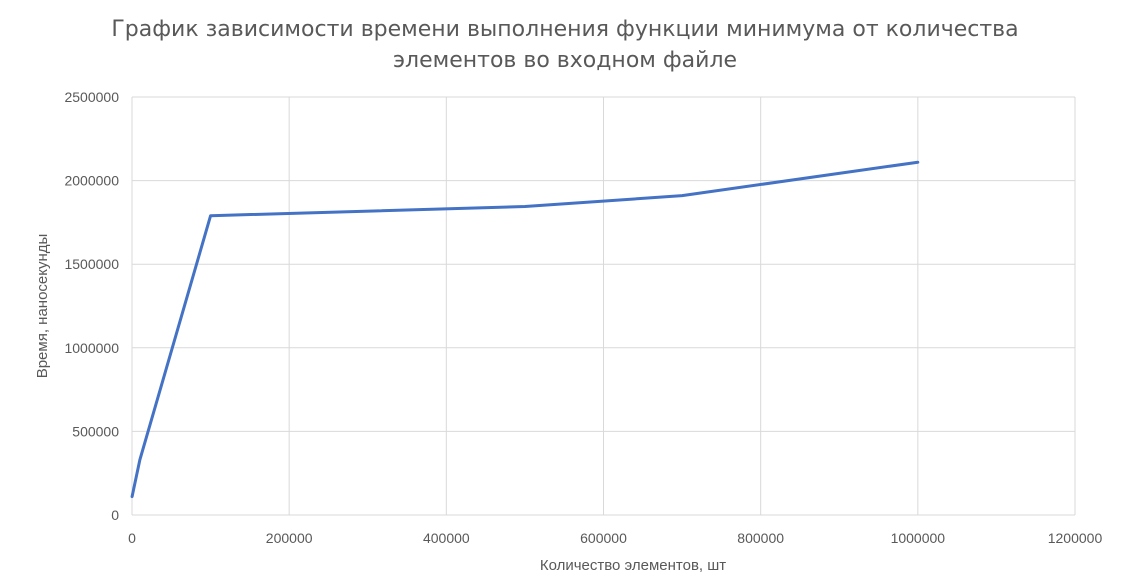 This screenshot has height=576, width=1137. Describe the element at coordinates (132, 538) in the screenshot. I see `x-tick-label: 0` at that location.